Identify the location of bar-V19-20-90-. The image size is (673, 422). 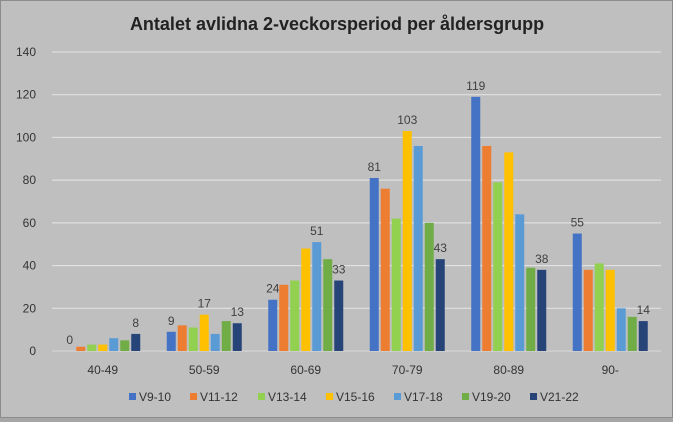
(632, 333).